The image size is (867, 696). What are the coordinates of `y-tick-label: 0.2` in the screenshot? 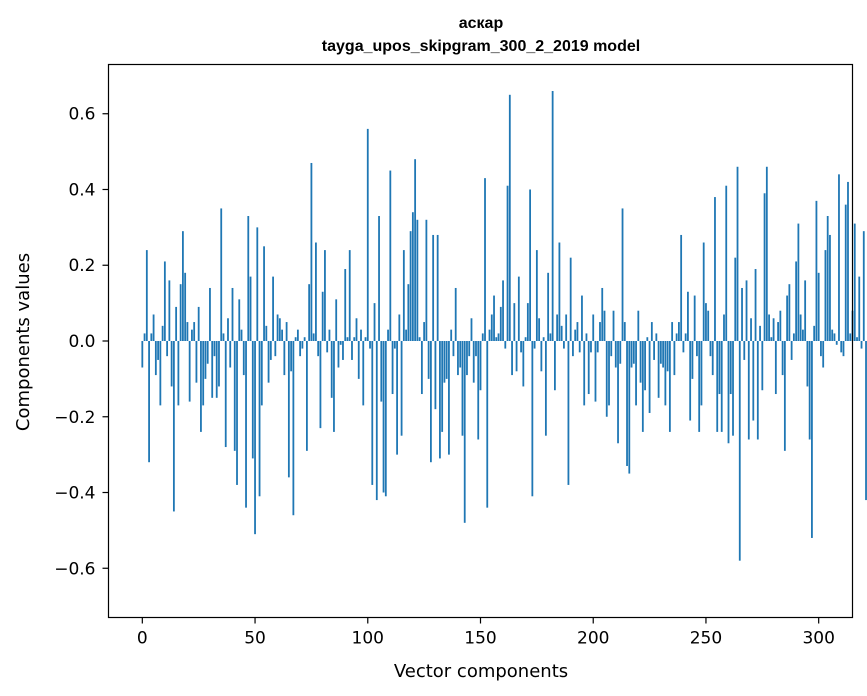 It's located at (81, 266).